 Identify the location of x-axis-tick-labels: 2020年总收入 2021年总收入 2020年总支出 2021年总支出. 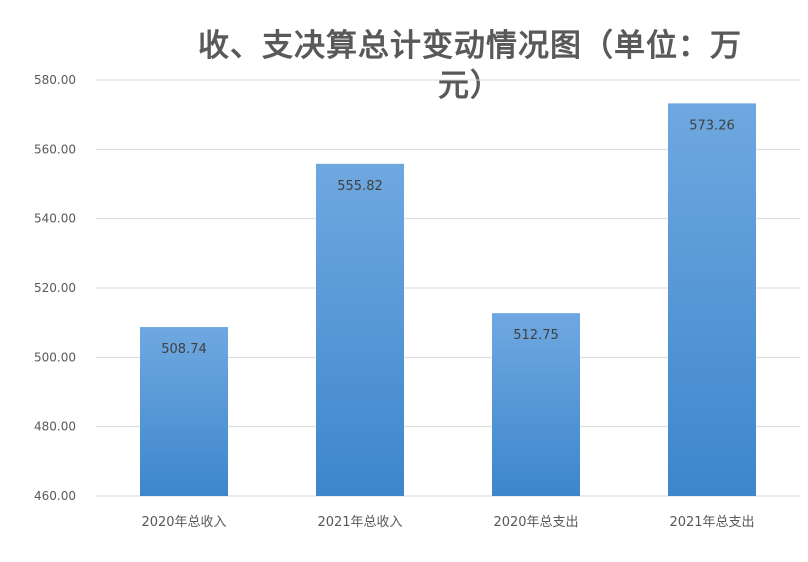
(447, 522).